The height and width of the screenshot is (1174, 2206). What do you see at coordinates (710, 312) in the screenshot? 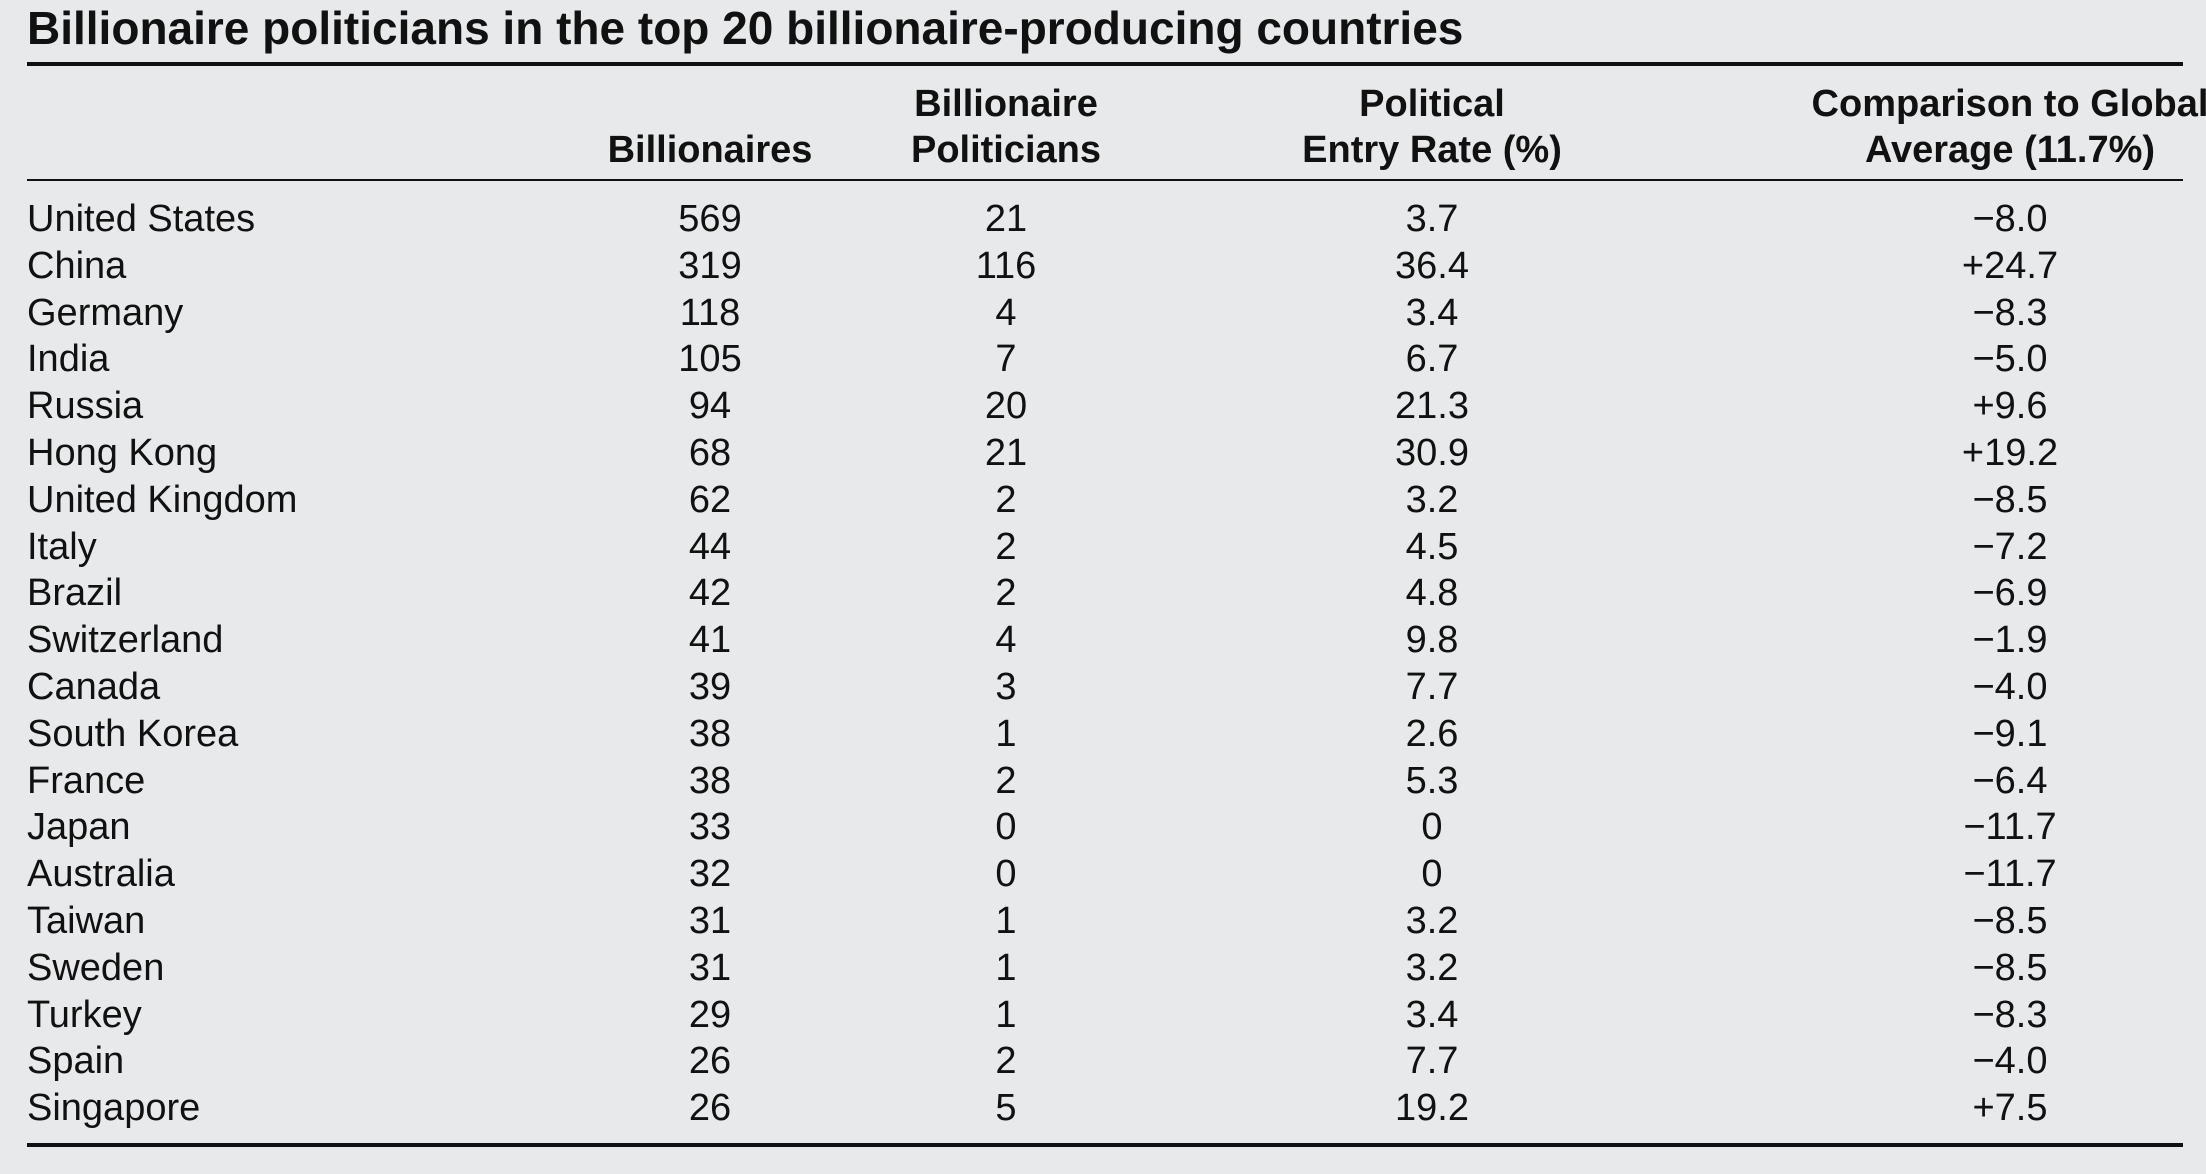
I see `cell-billionaires: 118` at bounding box center [710, 312].